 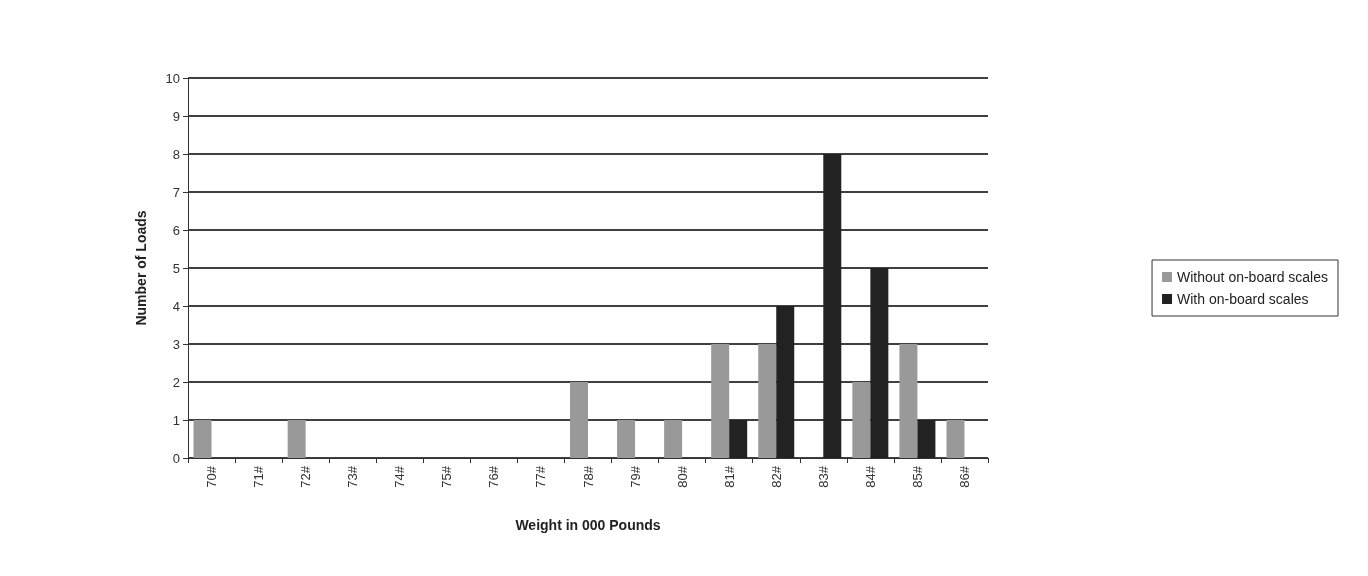 I want to click on x-tick-label: 83#, so click(x=823, y=476).